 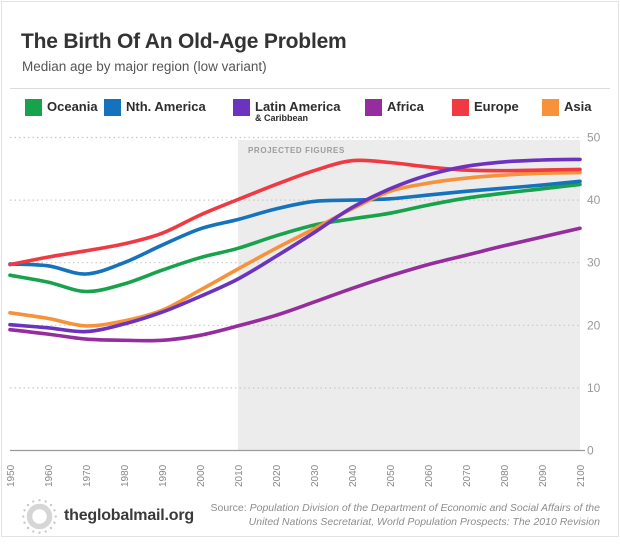 What do you see at coordinates (594, 263) in the screenshot?
I see `y-axis-label-30: 30` at bounding box center [594, 263].